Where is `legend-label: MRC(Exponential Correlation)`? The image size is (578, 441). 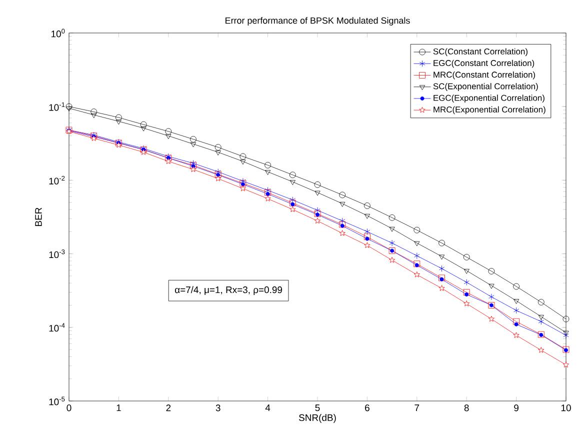
legend-label: MRC(Exponential Correlation) is located at coordinates (490, 110).